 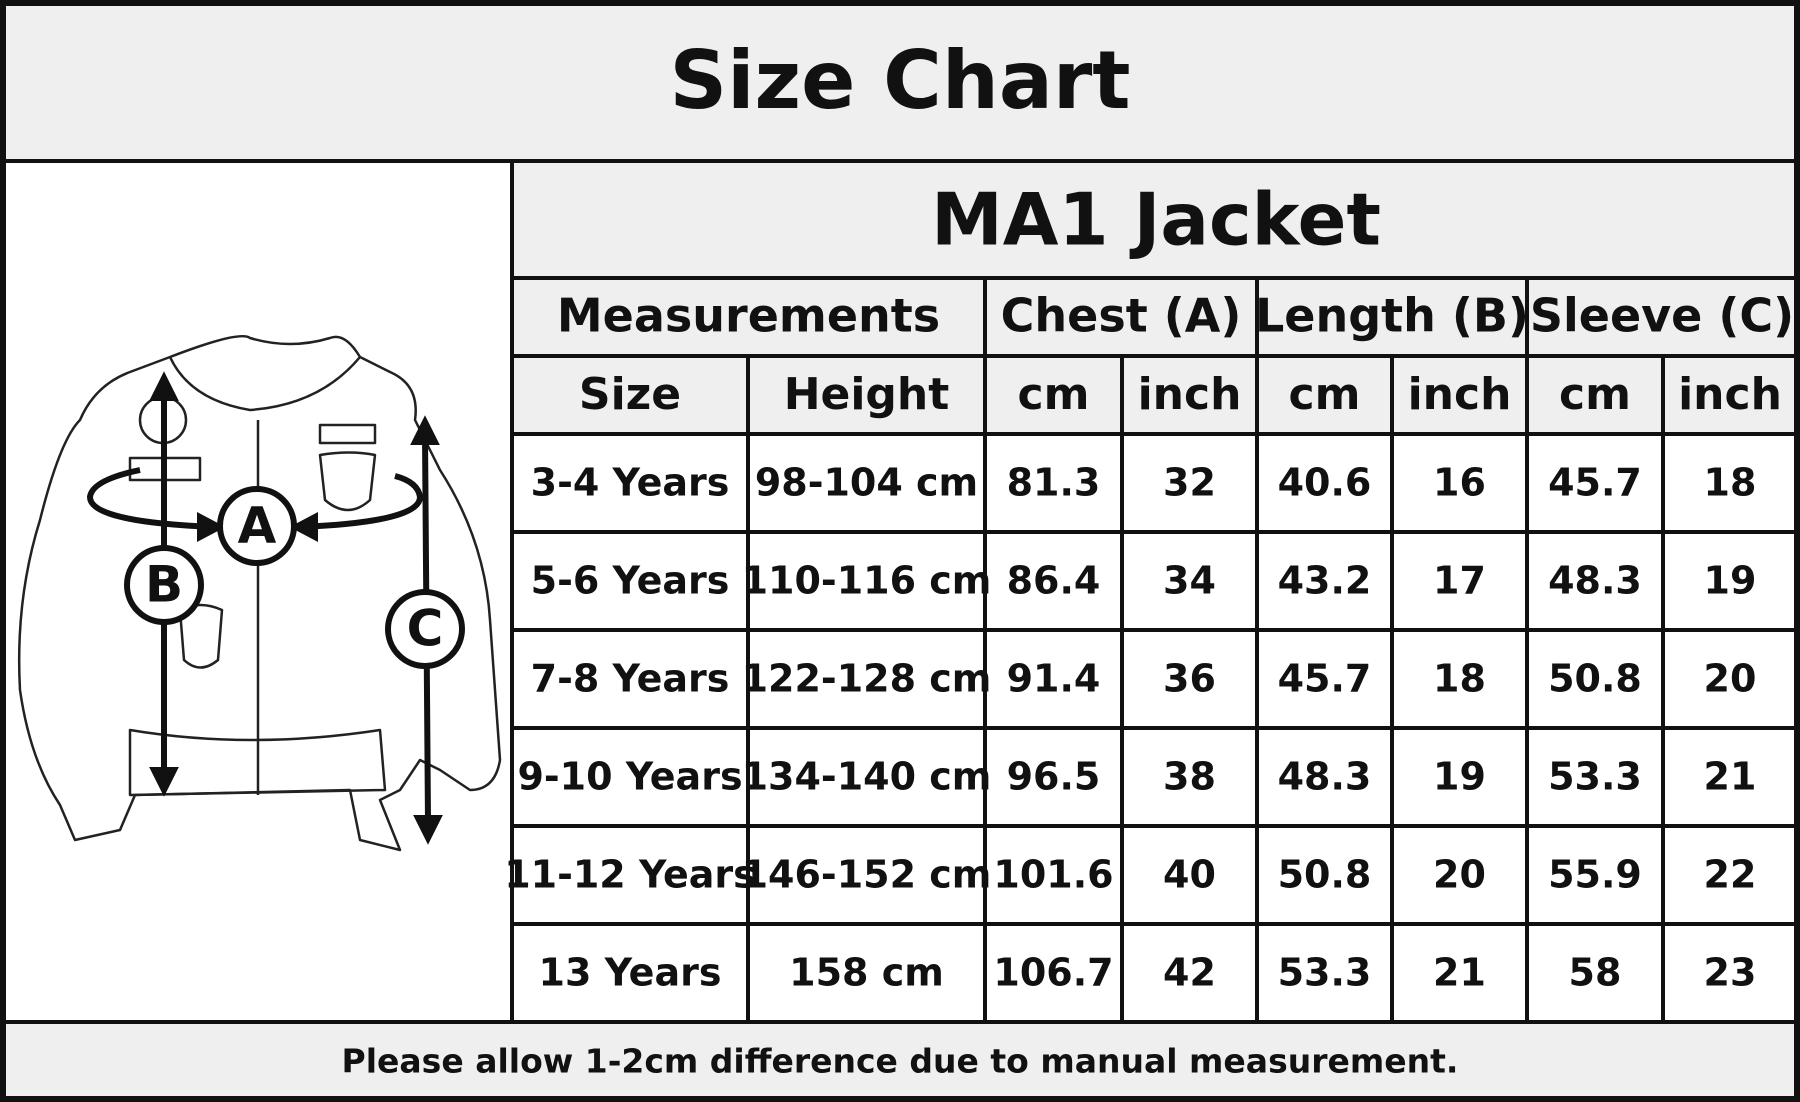 What do you see at coordinates (1156, 220) in the screenshot?
I see `table-title: MA1 Jacket` at bounding box center [1156, 220].